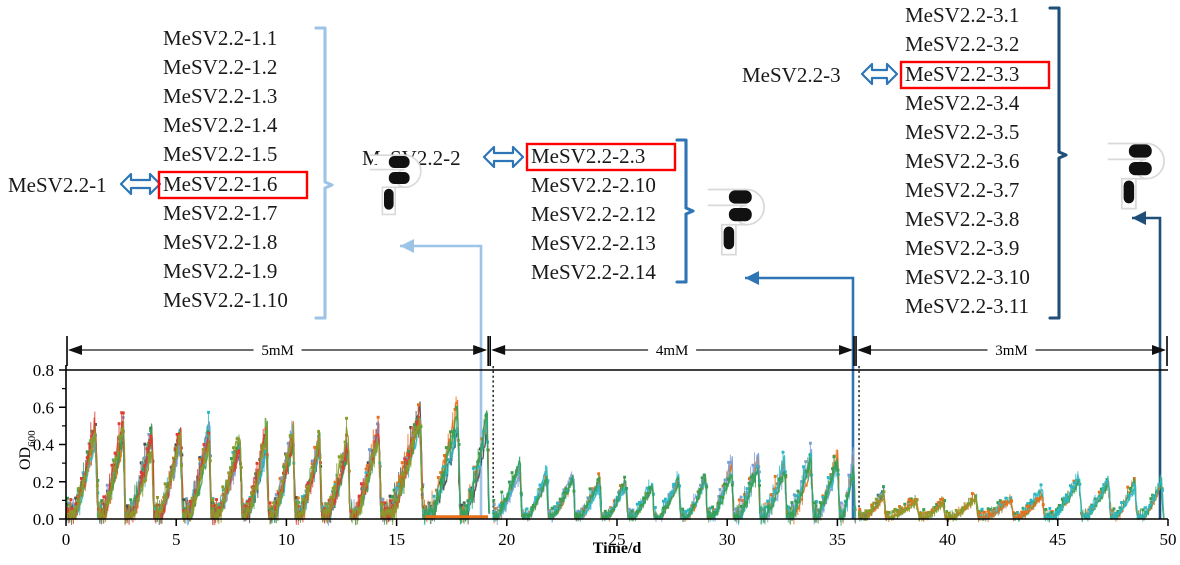  I want to click on x-tick-label: 20, so click(506, 539).